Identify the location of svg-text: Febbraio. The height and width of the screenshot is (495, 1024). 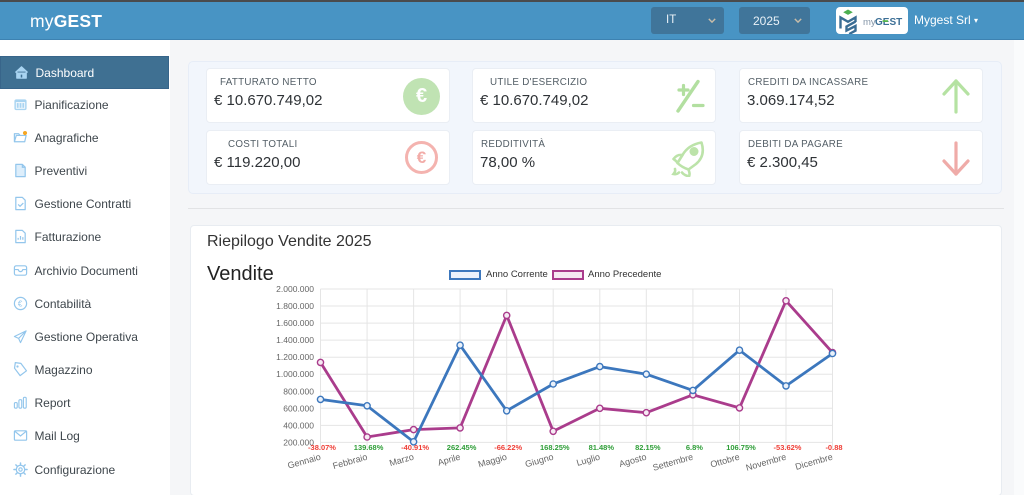
(350, 461).